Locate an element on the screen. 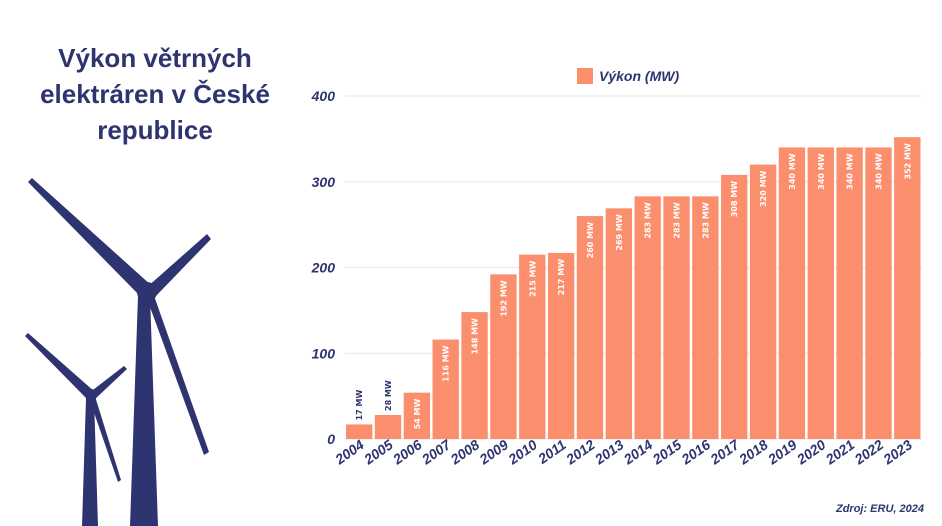  data-label: 54 MW is located at coordinates (417, 414).